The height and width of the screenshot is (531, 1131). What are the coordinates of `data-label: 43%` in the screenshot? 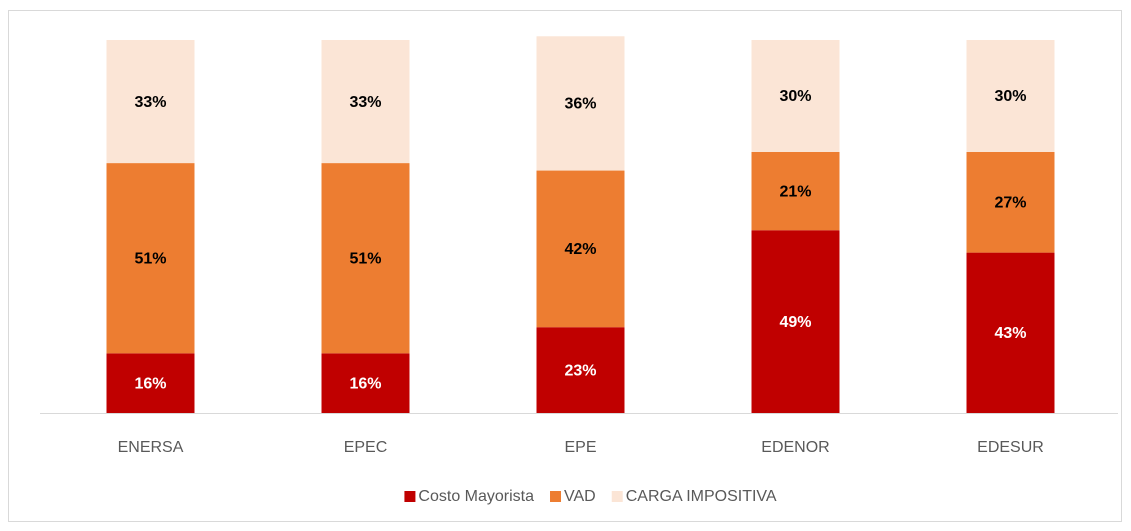 It's located at (1010, 333).